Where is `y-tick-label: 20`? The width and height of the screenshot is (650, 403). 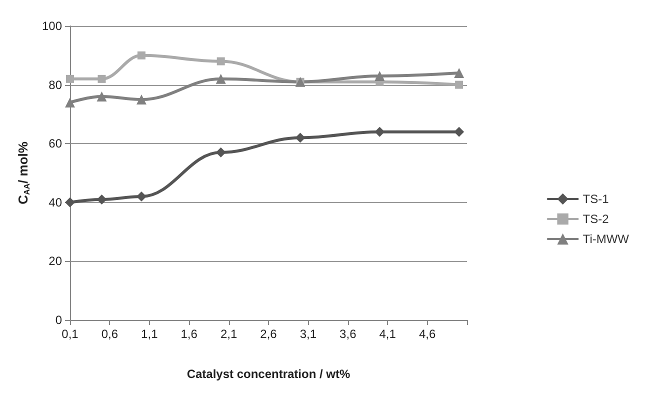 y-tick-label: 20 is located at coordinates (55, 261).